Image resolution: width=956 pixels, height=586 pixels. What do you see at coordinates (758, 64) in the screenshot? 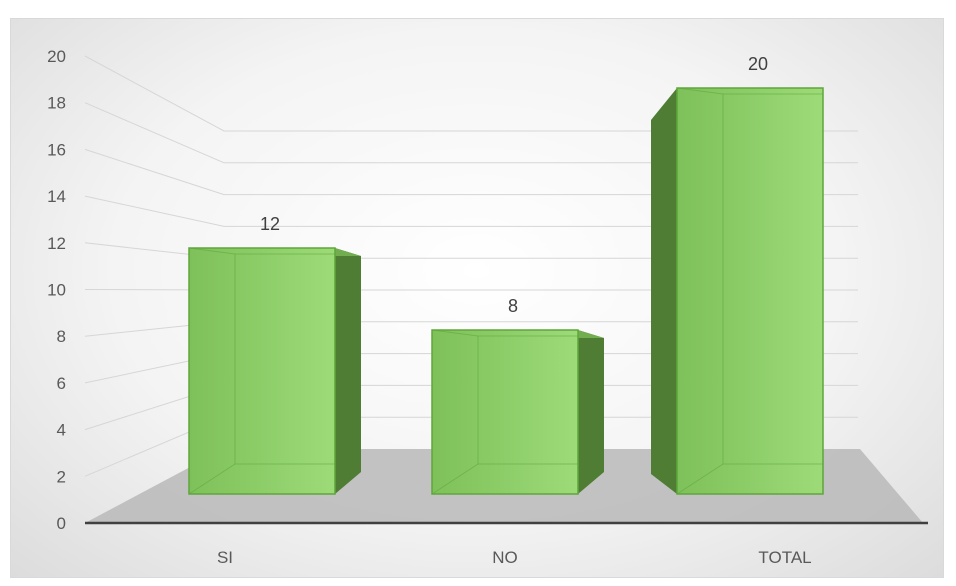
I see `data-label: 20` at bounding box center [758, 64].